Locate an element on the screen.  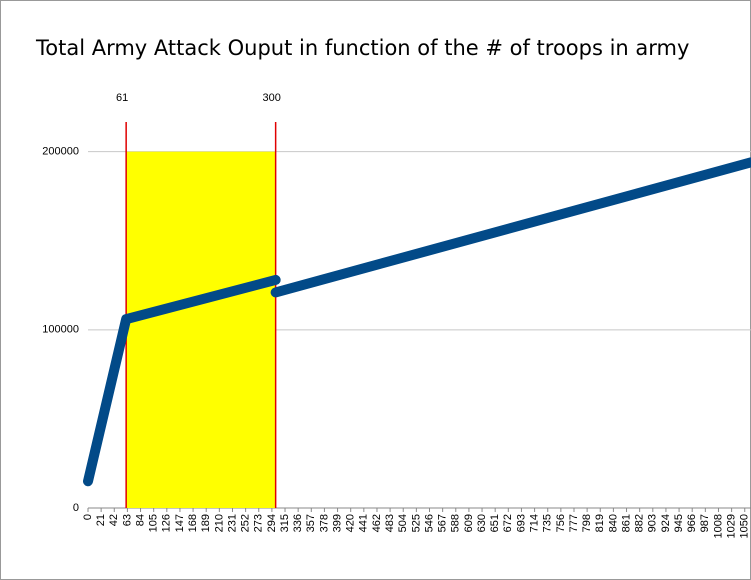
x-tick-label: 441 is located at coordinates (364, 523).